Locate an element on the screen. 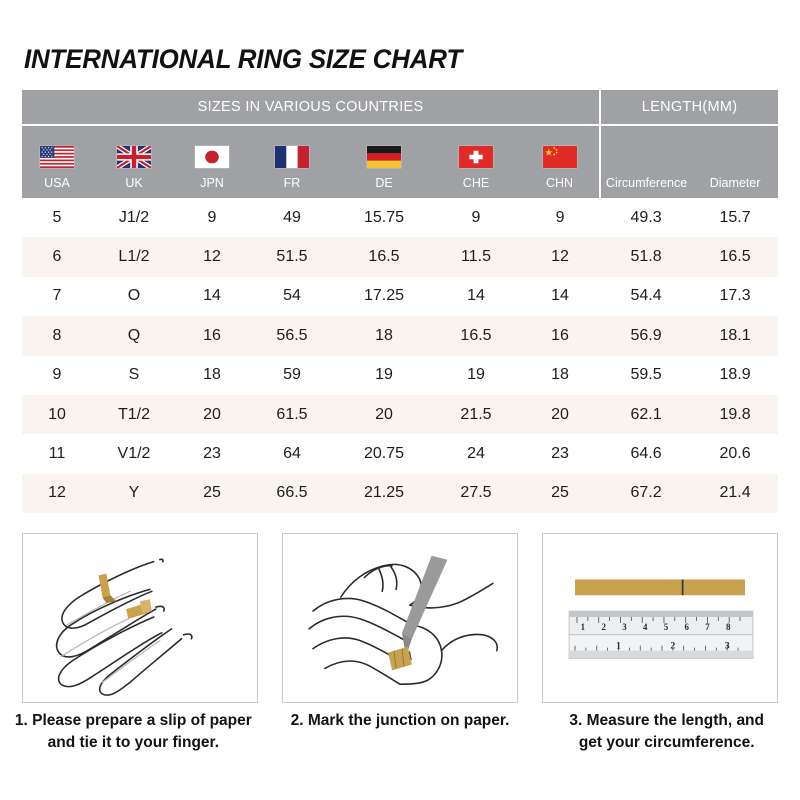  cell-chn: 18 is located at coordinates (560, 375).